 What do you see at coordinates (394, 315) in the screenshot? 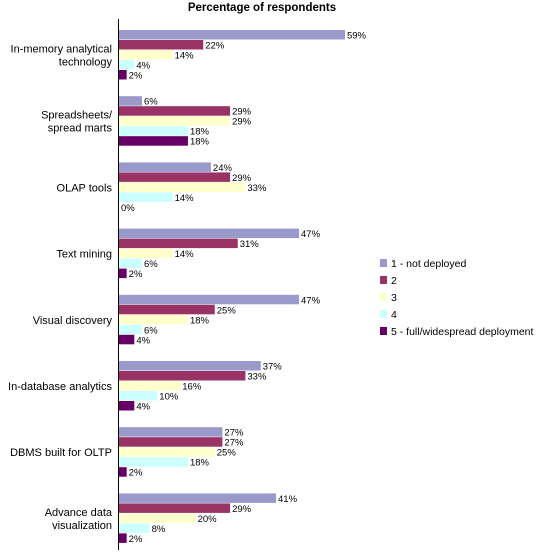
I see `legend-label: 4` at bounding box center [394, 315].